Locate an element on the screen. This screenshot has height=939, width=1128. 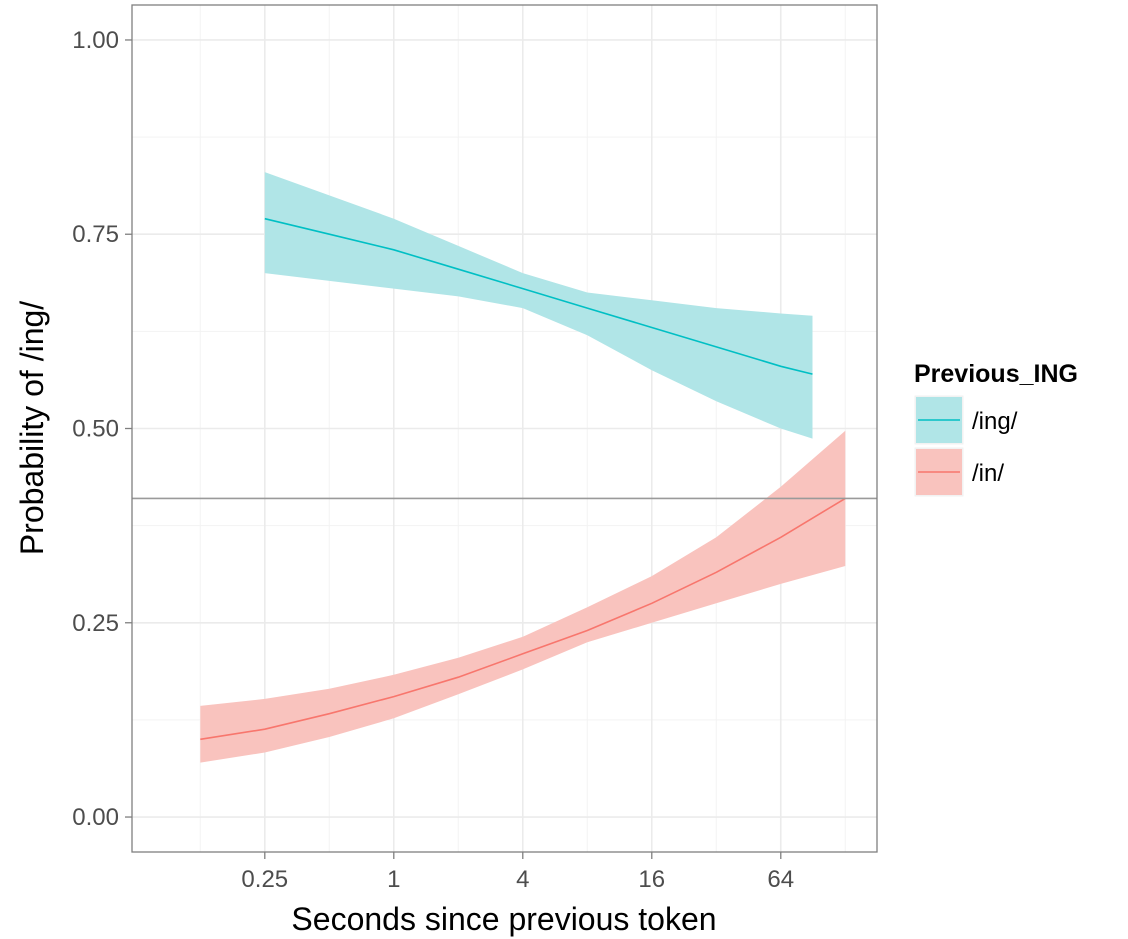
x-tick-label: 1 is located at coordinates (393, 879).